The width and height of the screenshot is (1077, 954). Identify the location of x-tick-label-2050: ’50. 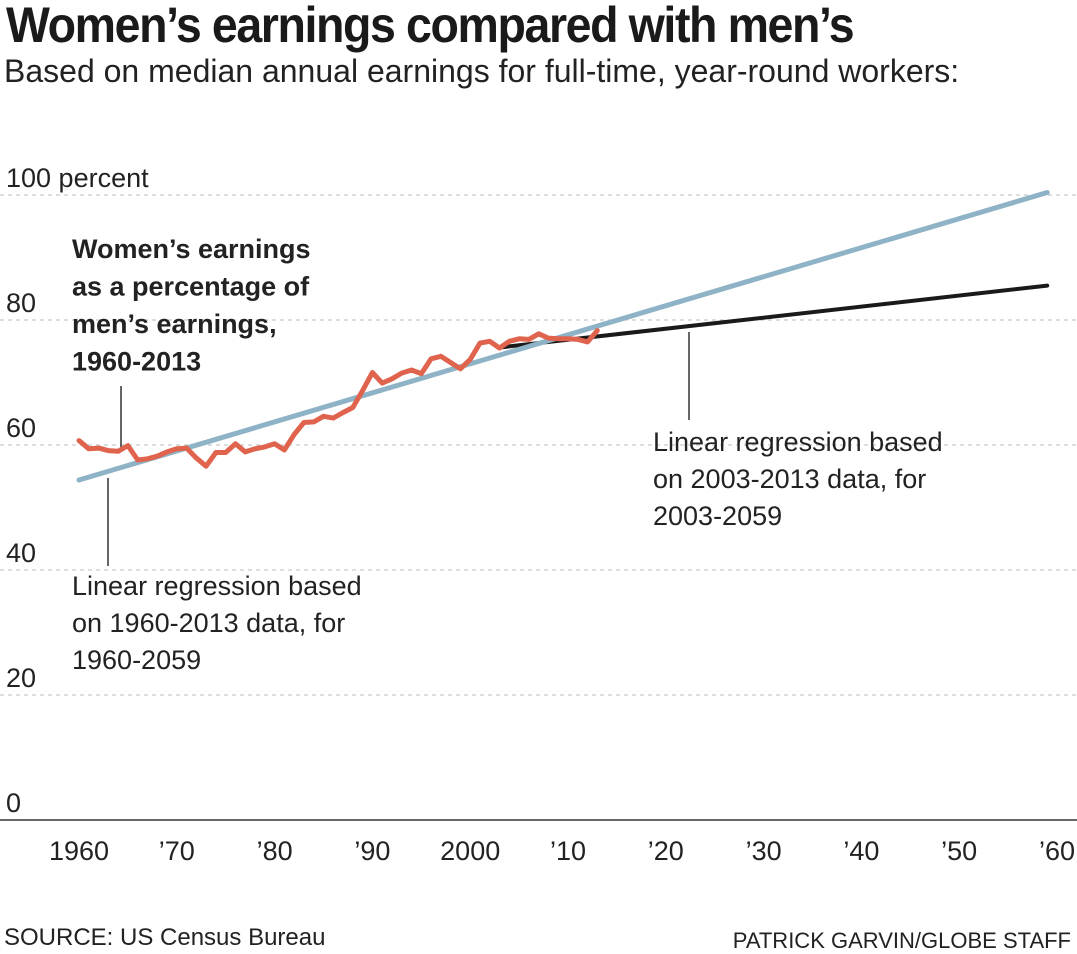
(959, 851).